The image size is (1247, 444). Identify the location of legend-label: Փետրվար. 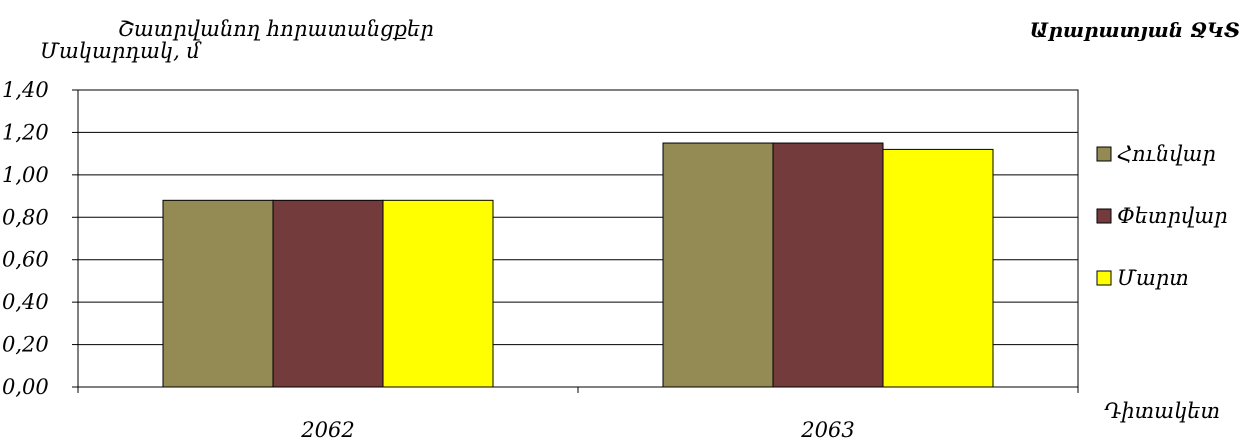
(1172, 216).